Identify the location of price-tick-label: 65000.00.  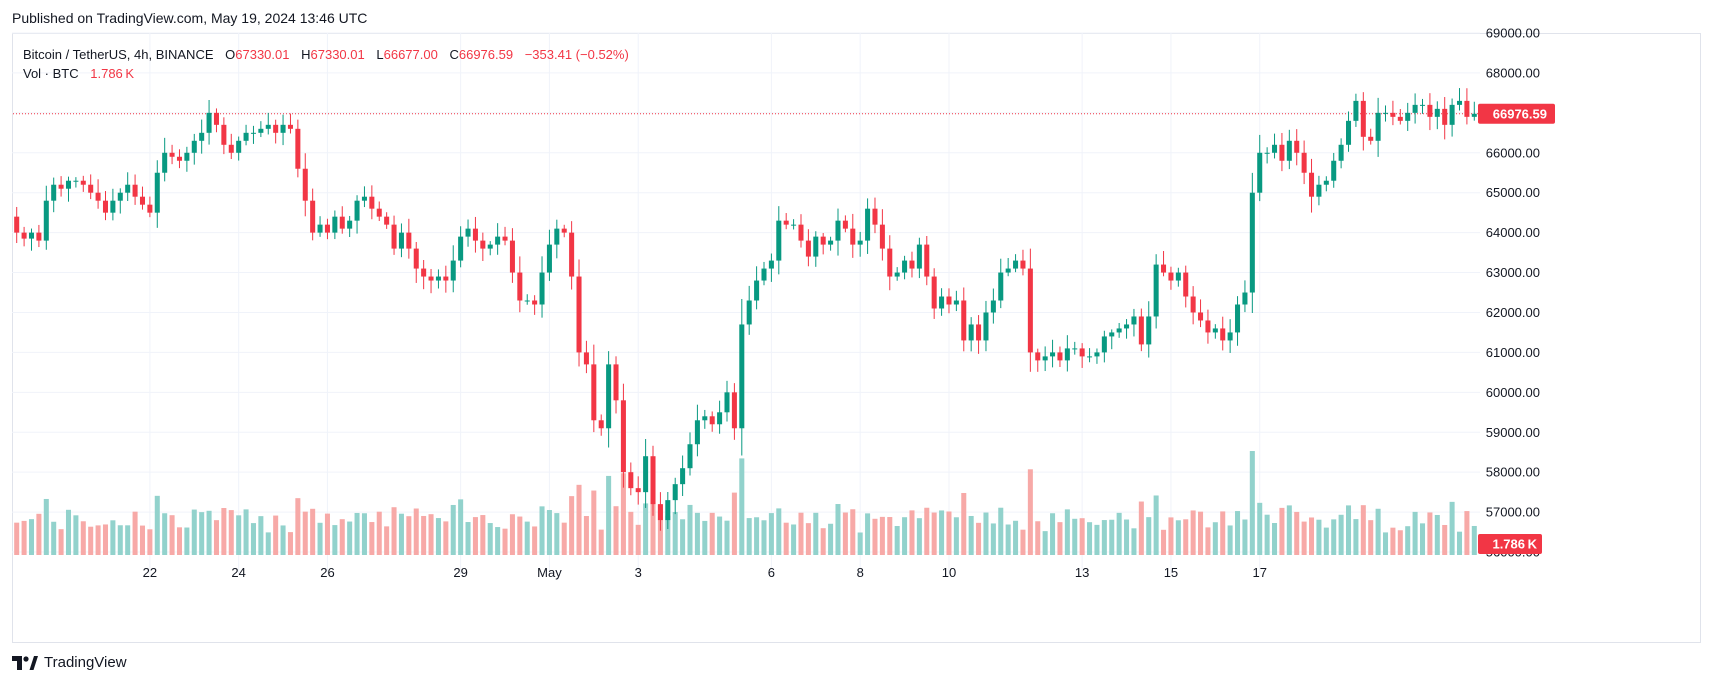
(1513, 192).